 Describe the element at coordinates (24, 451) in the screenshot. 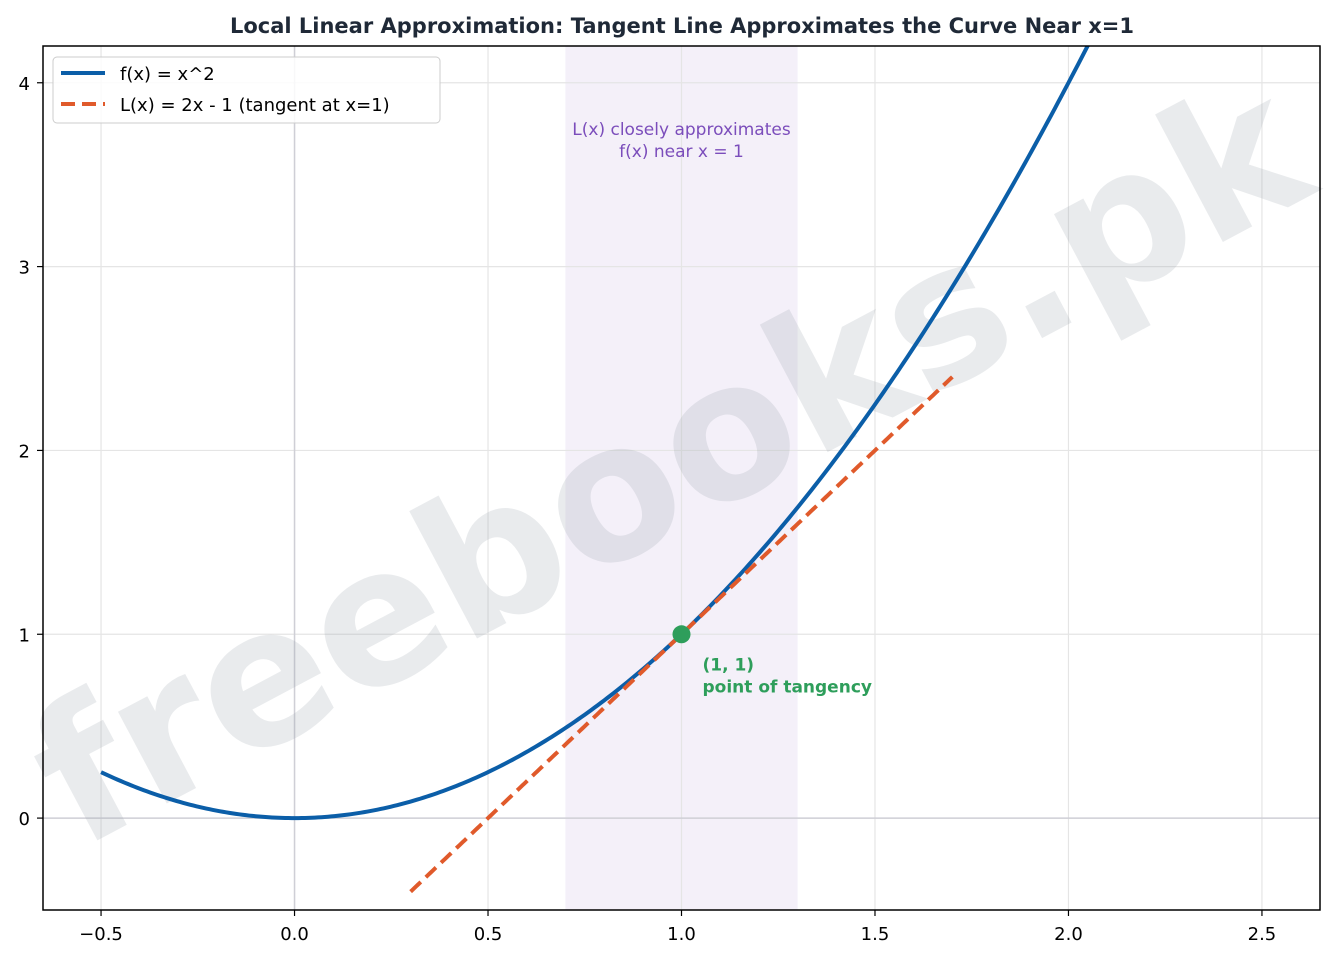

I see `y-tick-label: 2` at that location.